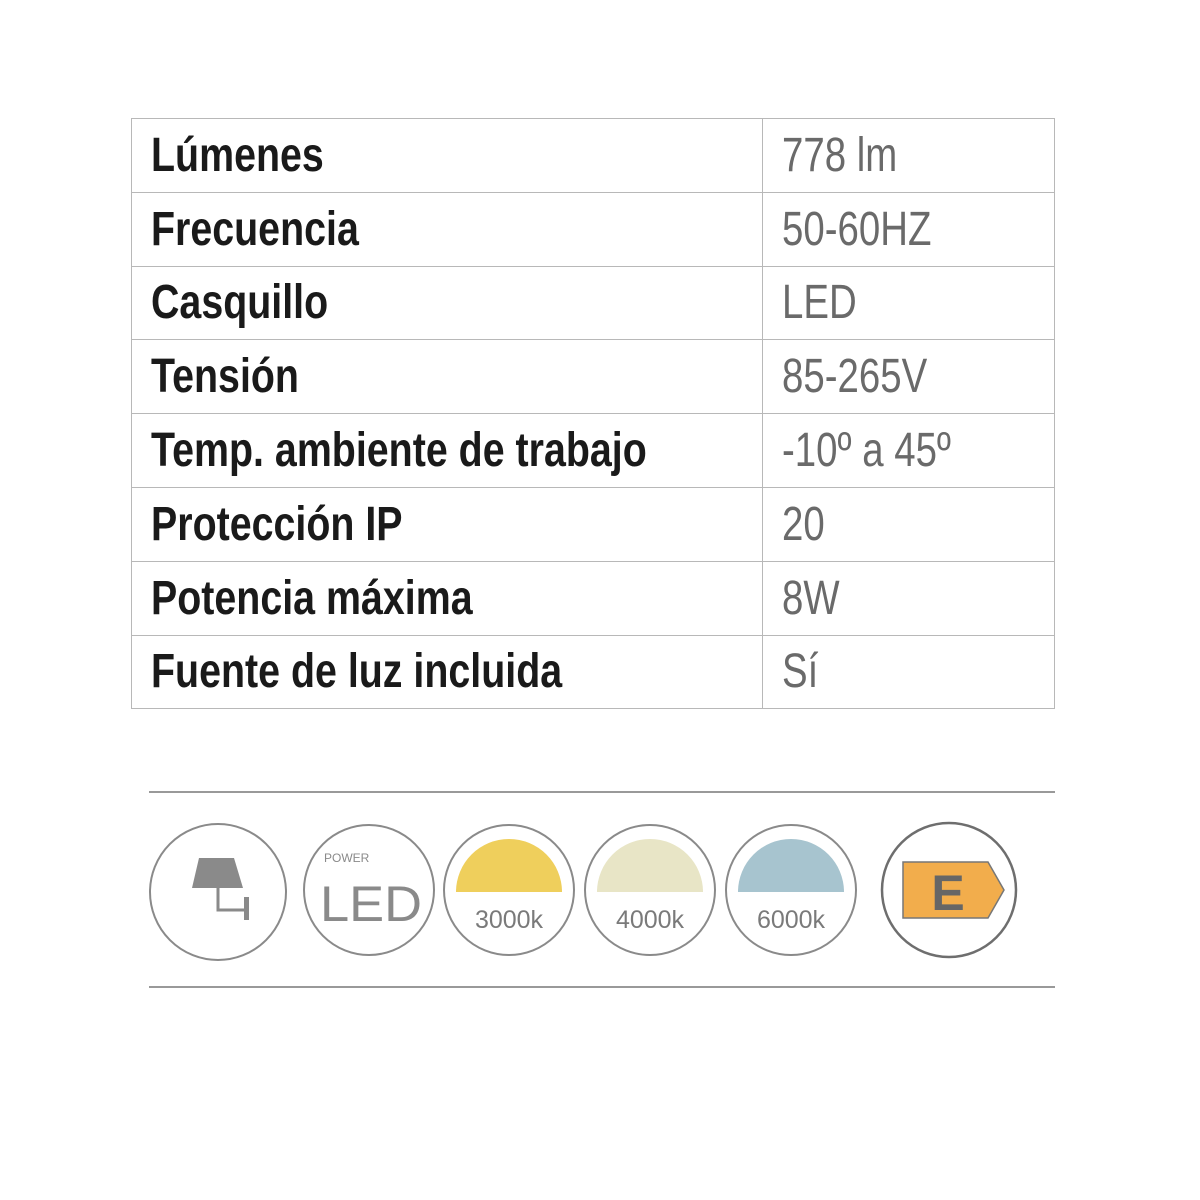 This screenshot has height=1200, width=1200. What do you see at coordinates (220, 889) in the screenshot?
I see `wall-lamp-icon` at bounding box center [220, 889].